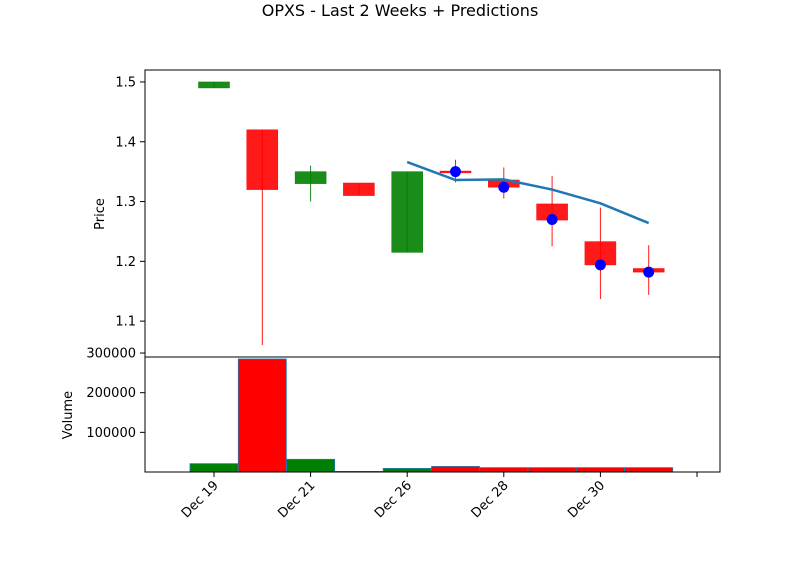 The image size is (800, 579). I want to click on volume-plot-frame, so click(432, 414).